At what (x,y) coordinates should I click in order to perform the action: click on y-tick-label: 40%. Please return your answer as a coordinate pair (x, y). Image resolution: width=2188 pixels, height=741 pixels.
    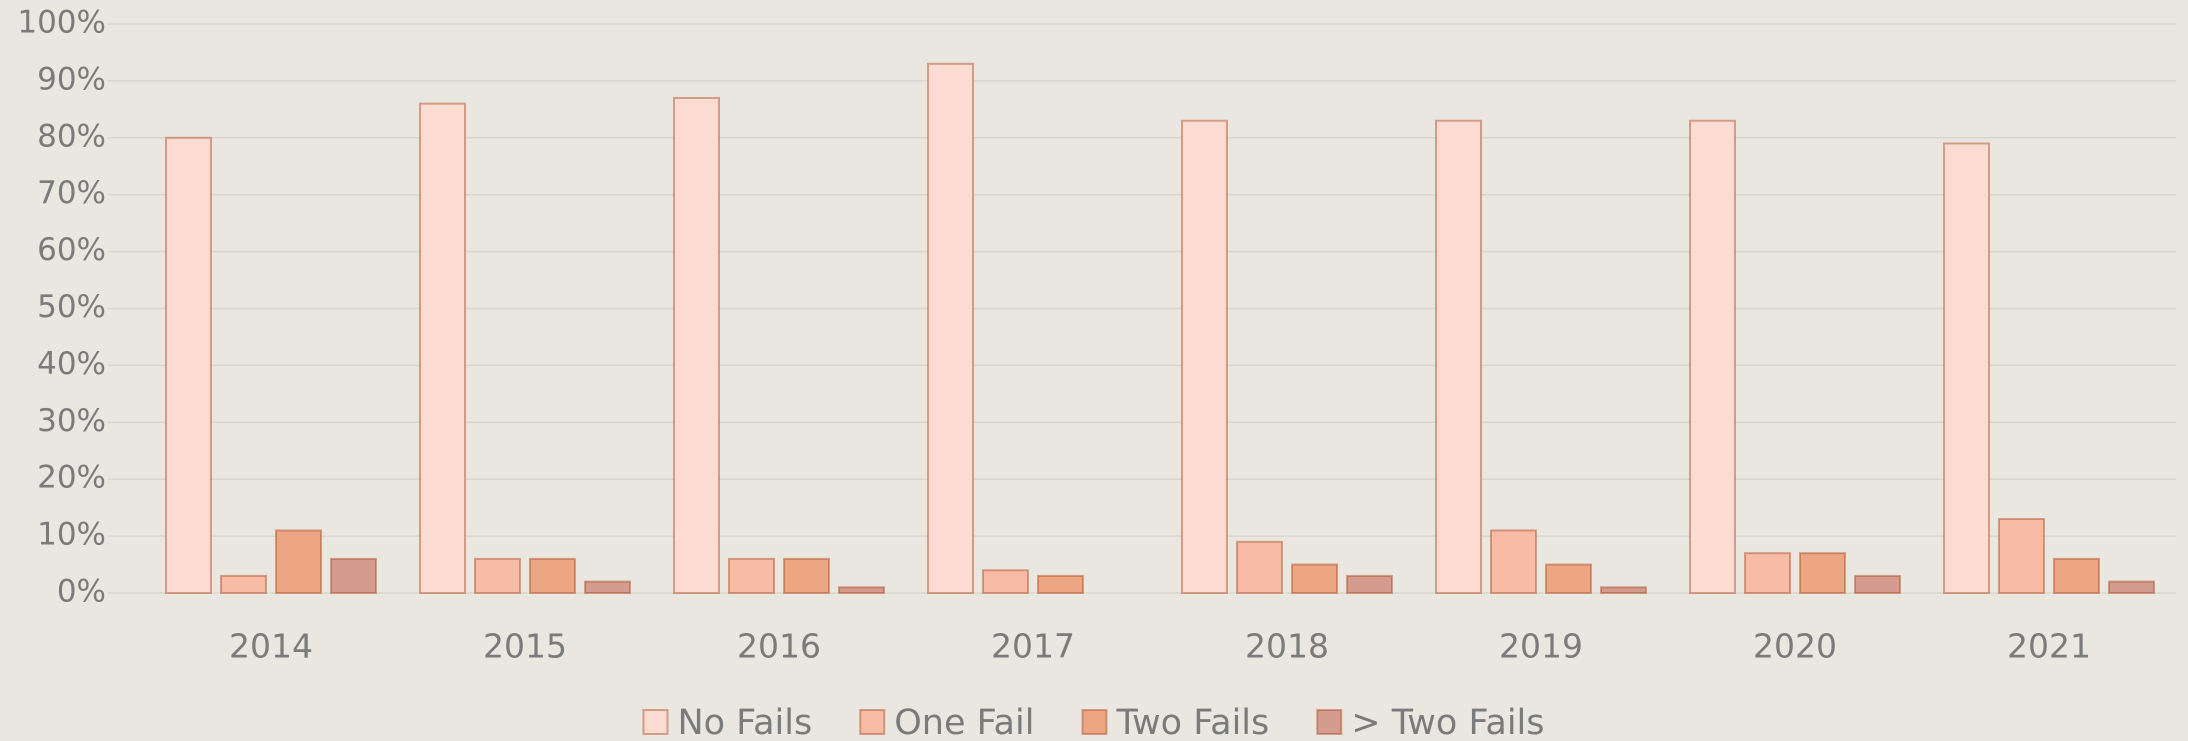
    Looking at the image, I should click on (71, 364).